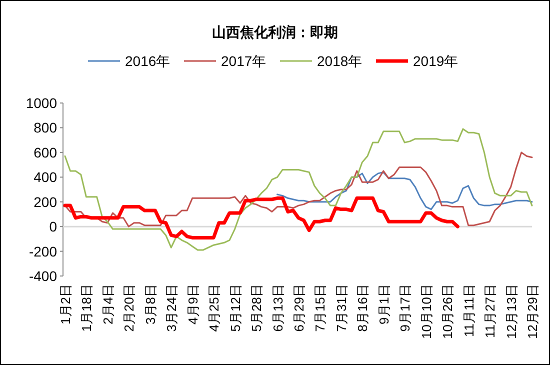 This screenshot has width=550, height=365. What do you see at coordinates (53, 226) in the screenshot?
I see `y-tick-label: 0` at bounding box center [53, 226].